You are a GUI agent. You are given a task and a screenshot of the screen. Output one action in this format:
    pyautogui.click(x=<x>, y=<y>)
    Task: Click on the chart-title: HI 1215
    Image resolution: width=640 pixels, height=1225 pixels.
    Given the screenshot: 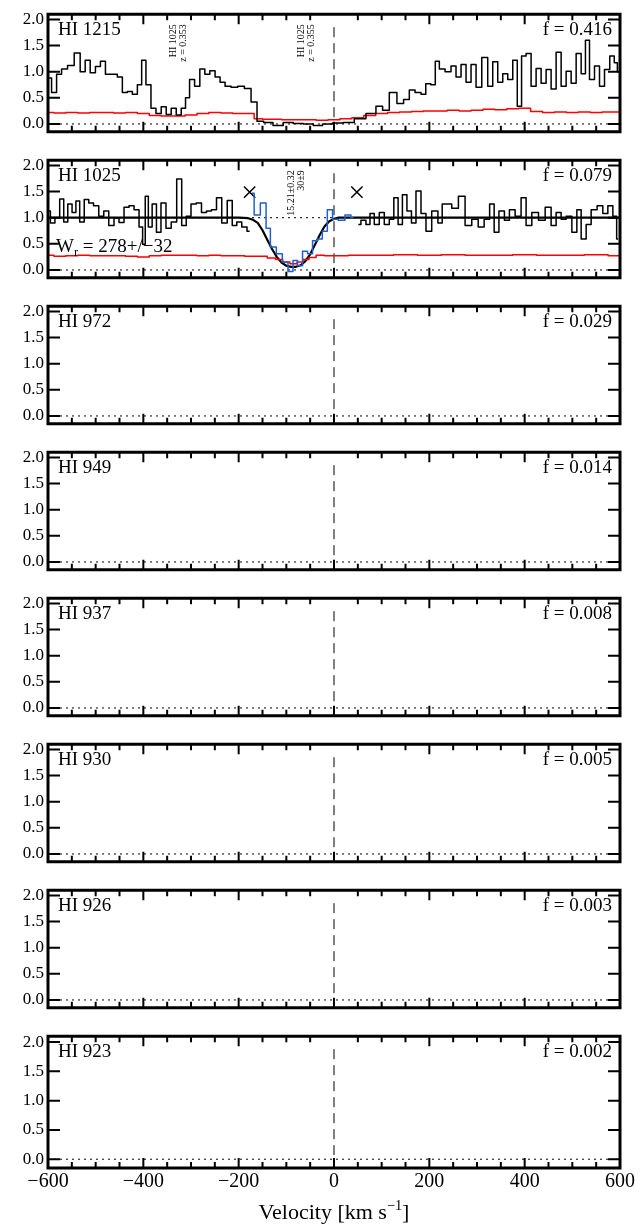 What is the action you would take?
    pyautogui.click(x=89, y=29)
    